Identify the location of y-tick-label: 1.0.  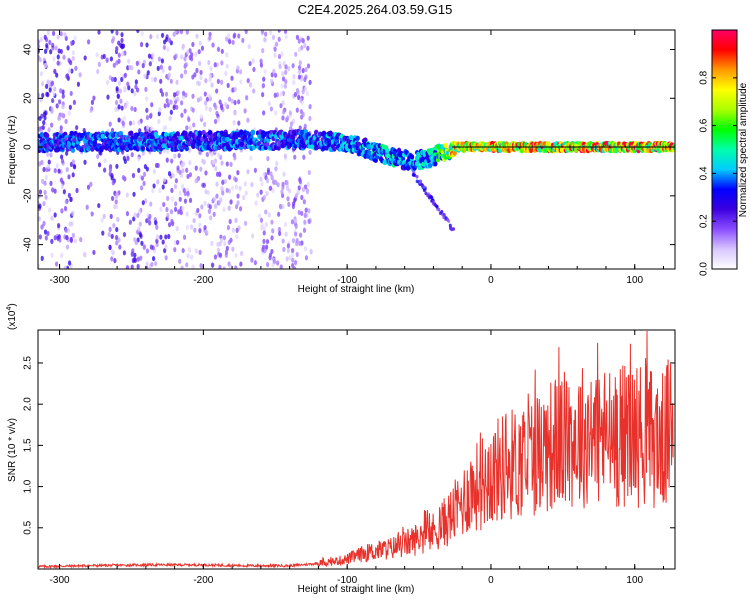
(28, 486).